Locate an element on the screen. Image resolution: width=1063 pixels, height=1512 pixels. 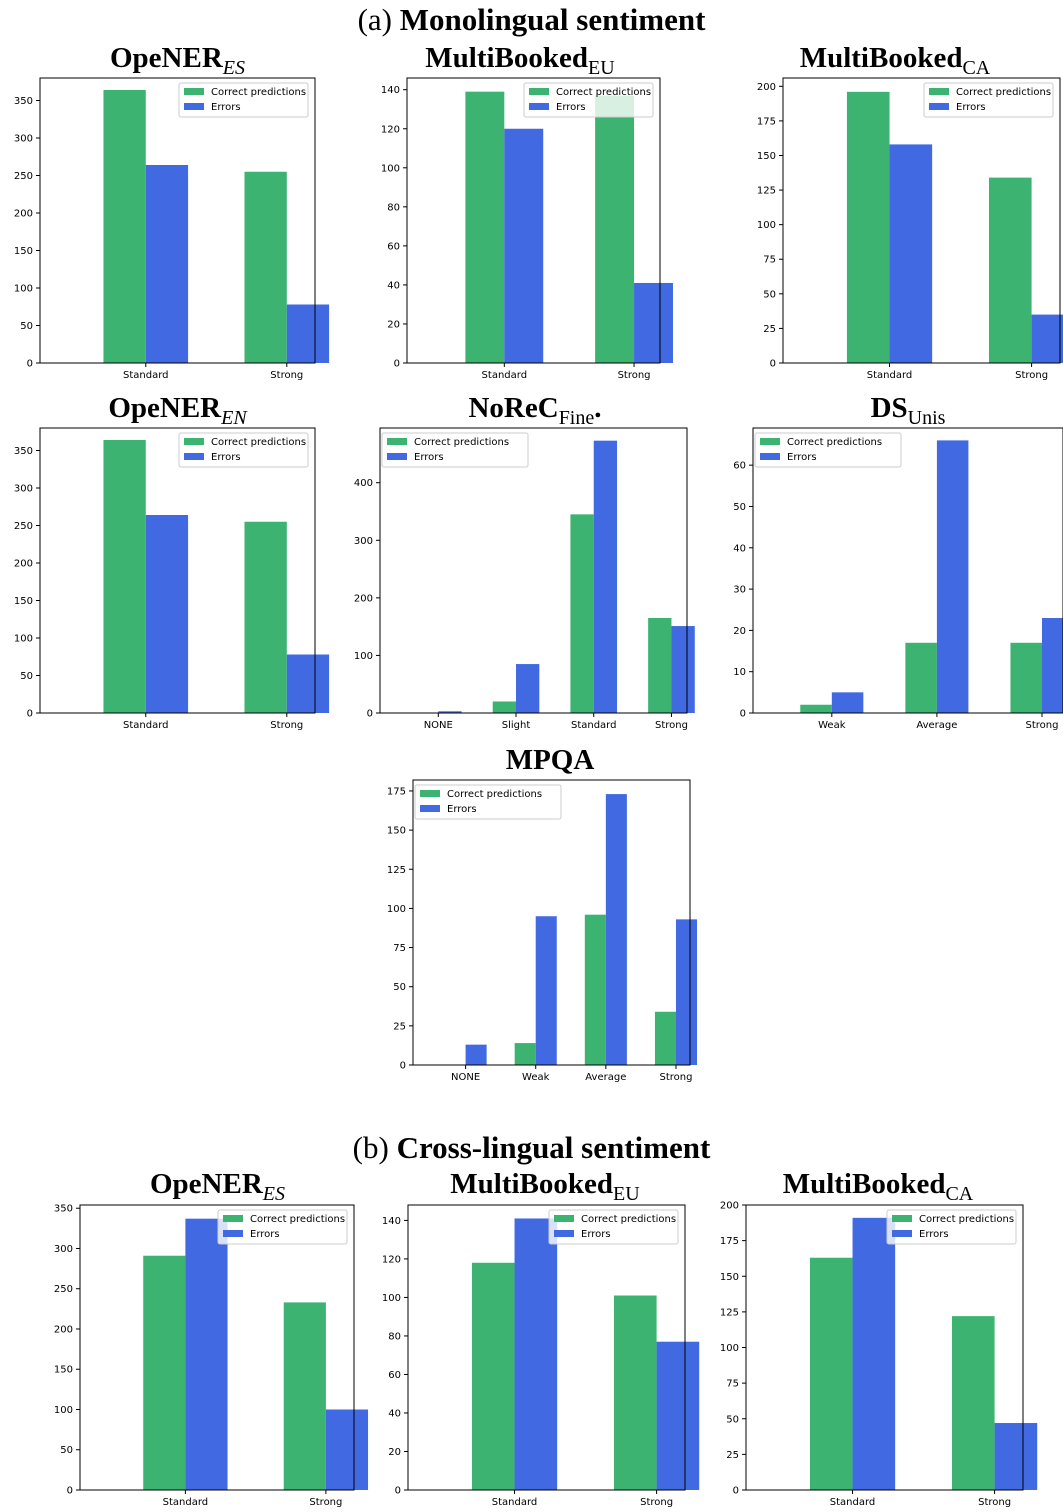
chart-title: MultiBookedEU is located at coordinates (545, 1186).